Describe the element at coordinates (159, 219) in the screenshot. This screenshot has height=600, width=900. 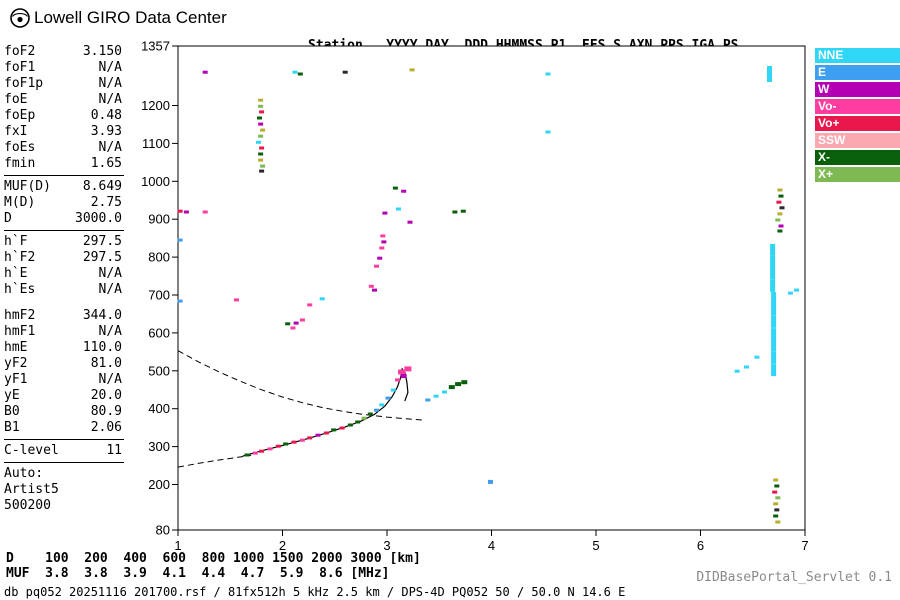
I see `svg-text: 900` at that location.